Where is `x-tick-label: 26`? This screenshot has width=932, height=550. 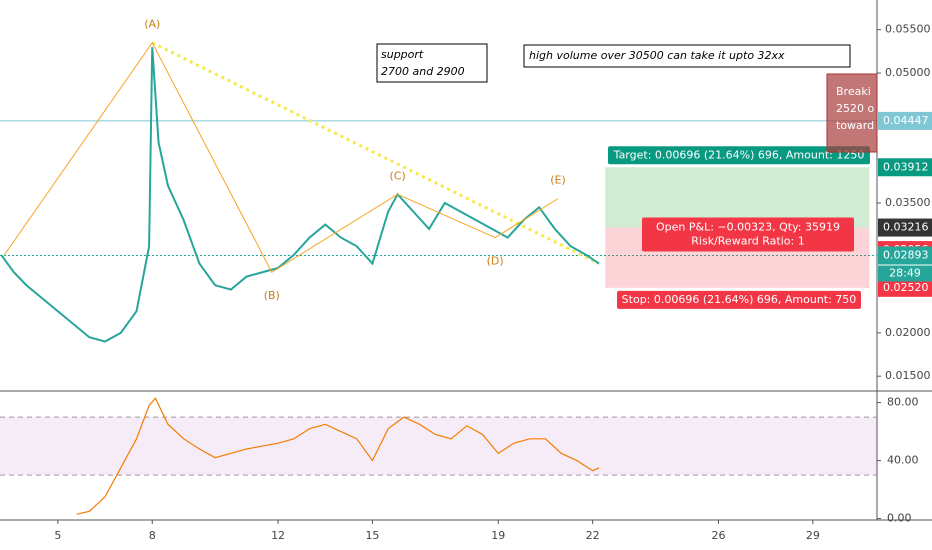 x-tick-label: 26 is located at coordinates (718, 535).